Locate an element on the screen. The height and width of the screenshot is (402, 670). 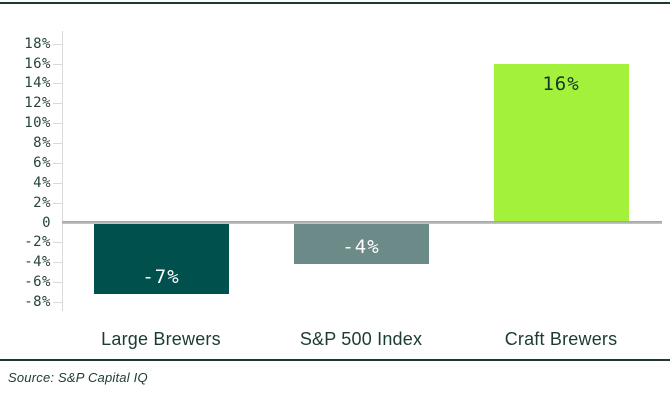
bar-craft-brewers: 16% is located at coordinates (561, 142).